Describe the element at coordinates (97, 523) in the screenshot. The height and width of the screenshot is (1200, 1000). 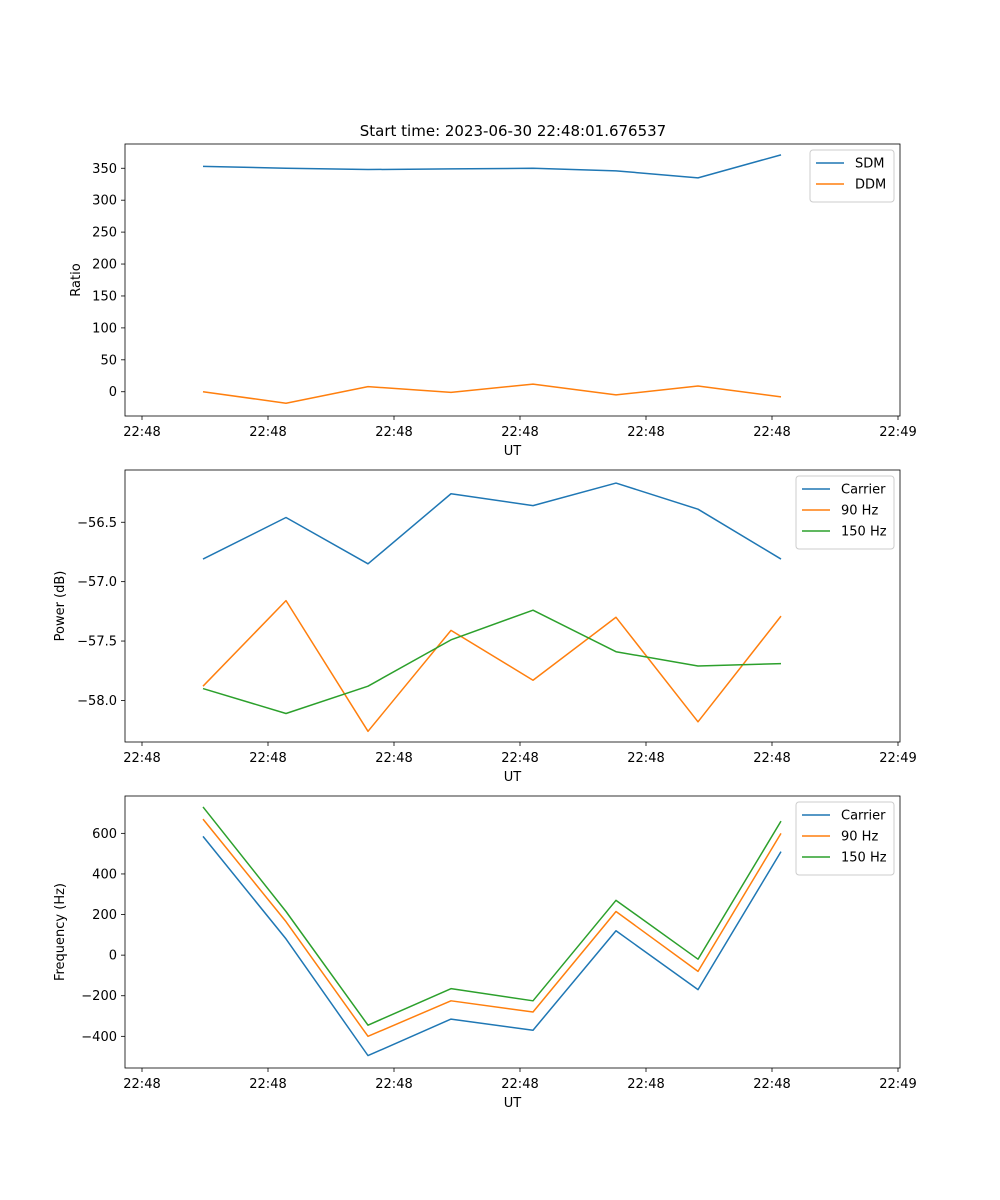
I see `y-tick-label: −56.5` at that location.